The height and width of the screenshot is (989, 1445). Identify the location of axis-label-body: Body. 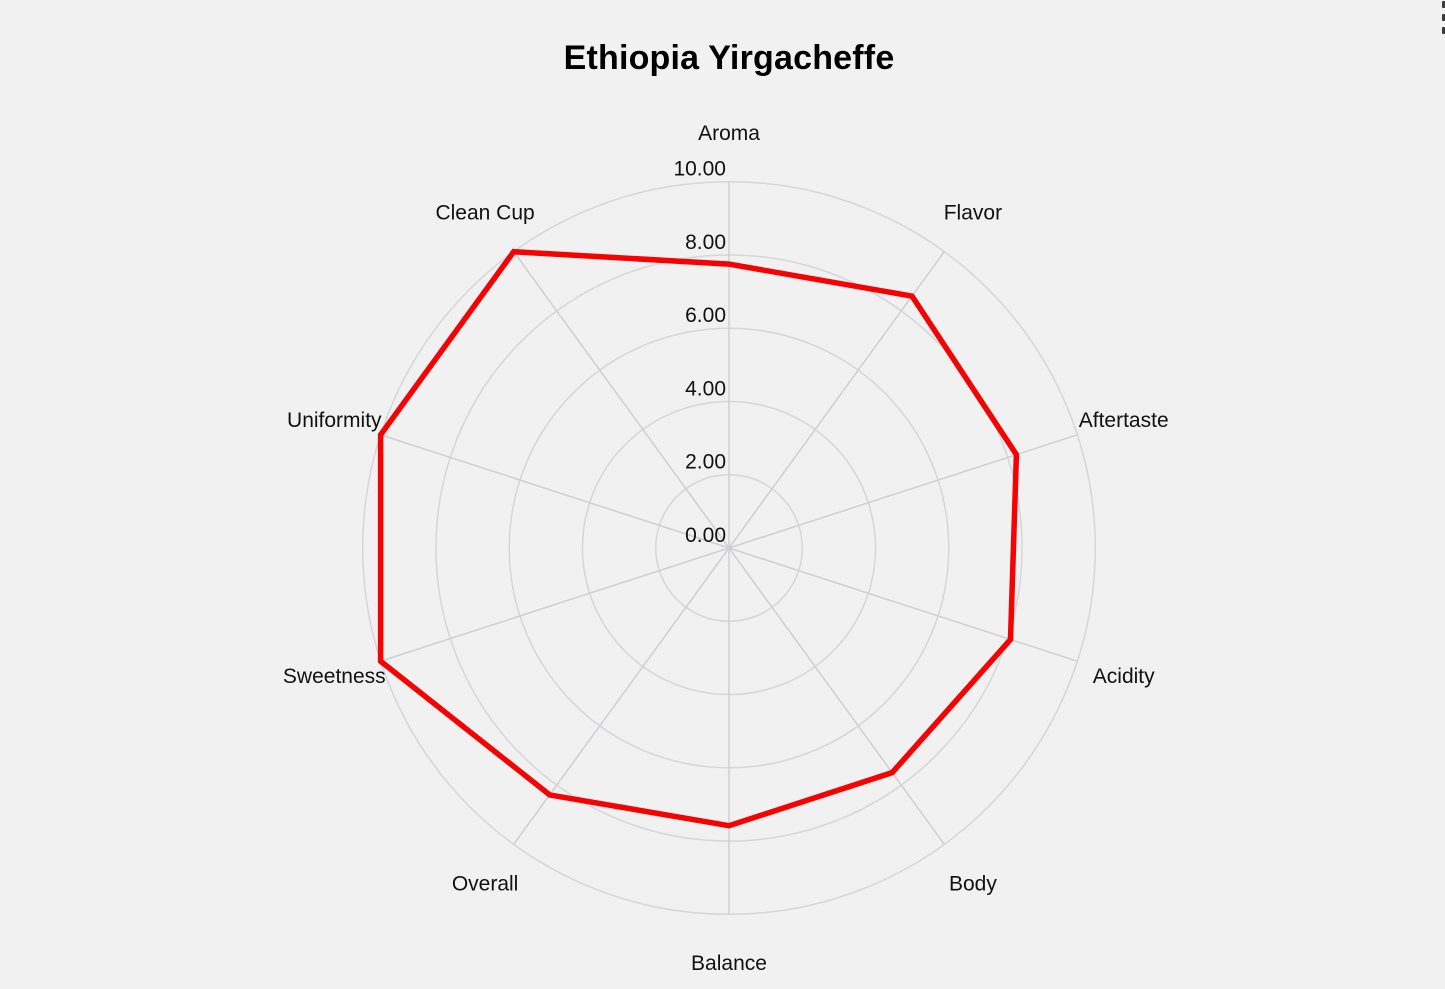
(973, 884).